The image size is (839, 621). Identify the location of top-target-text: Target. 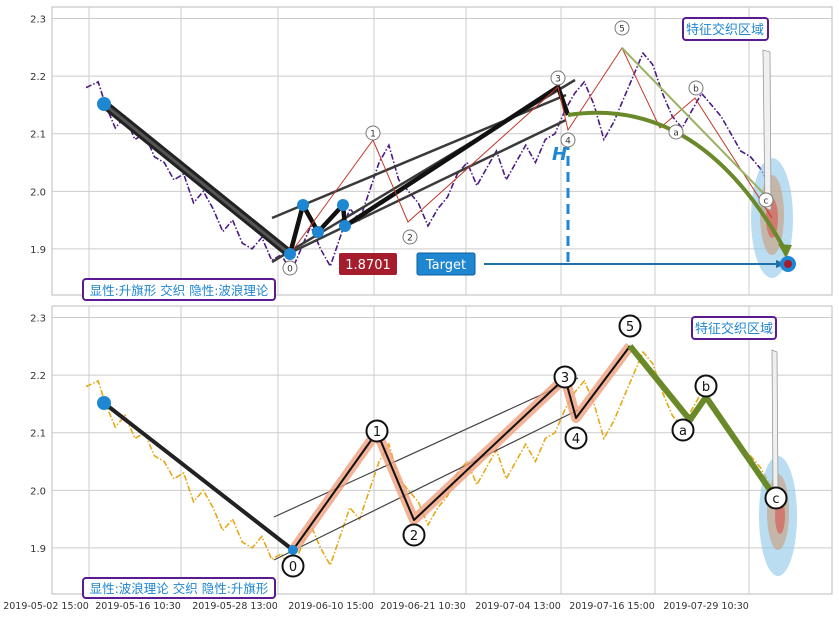
(445, 265).